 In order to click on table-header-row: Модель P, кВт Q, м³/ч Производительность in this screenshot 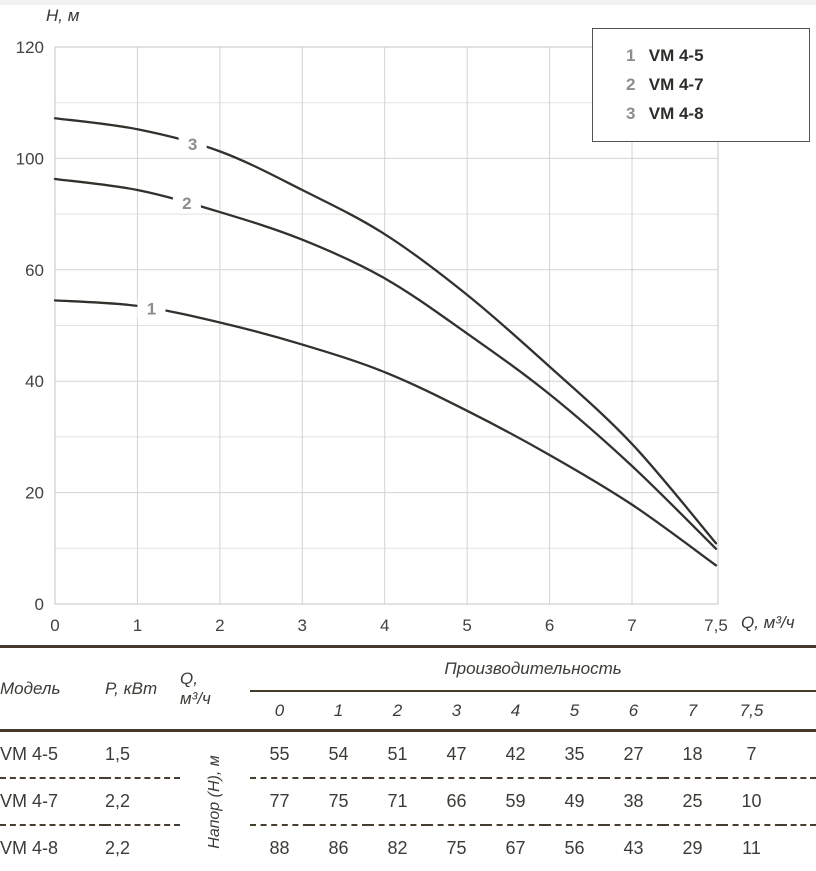, I will do `click(408, 689)`.